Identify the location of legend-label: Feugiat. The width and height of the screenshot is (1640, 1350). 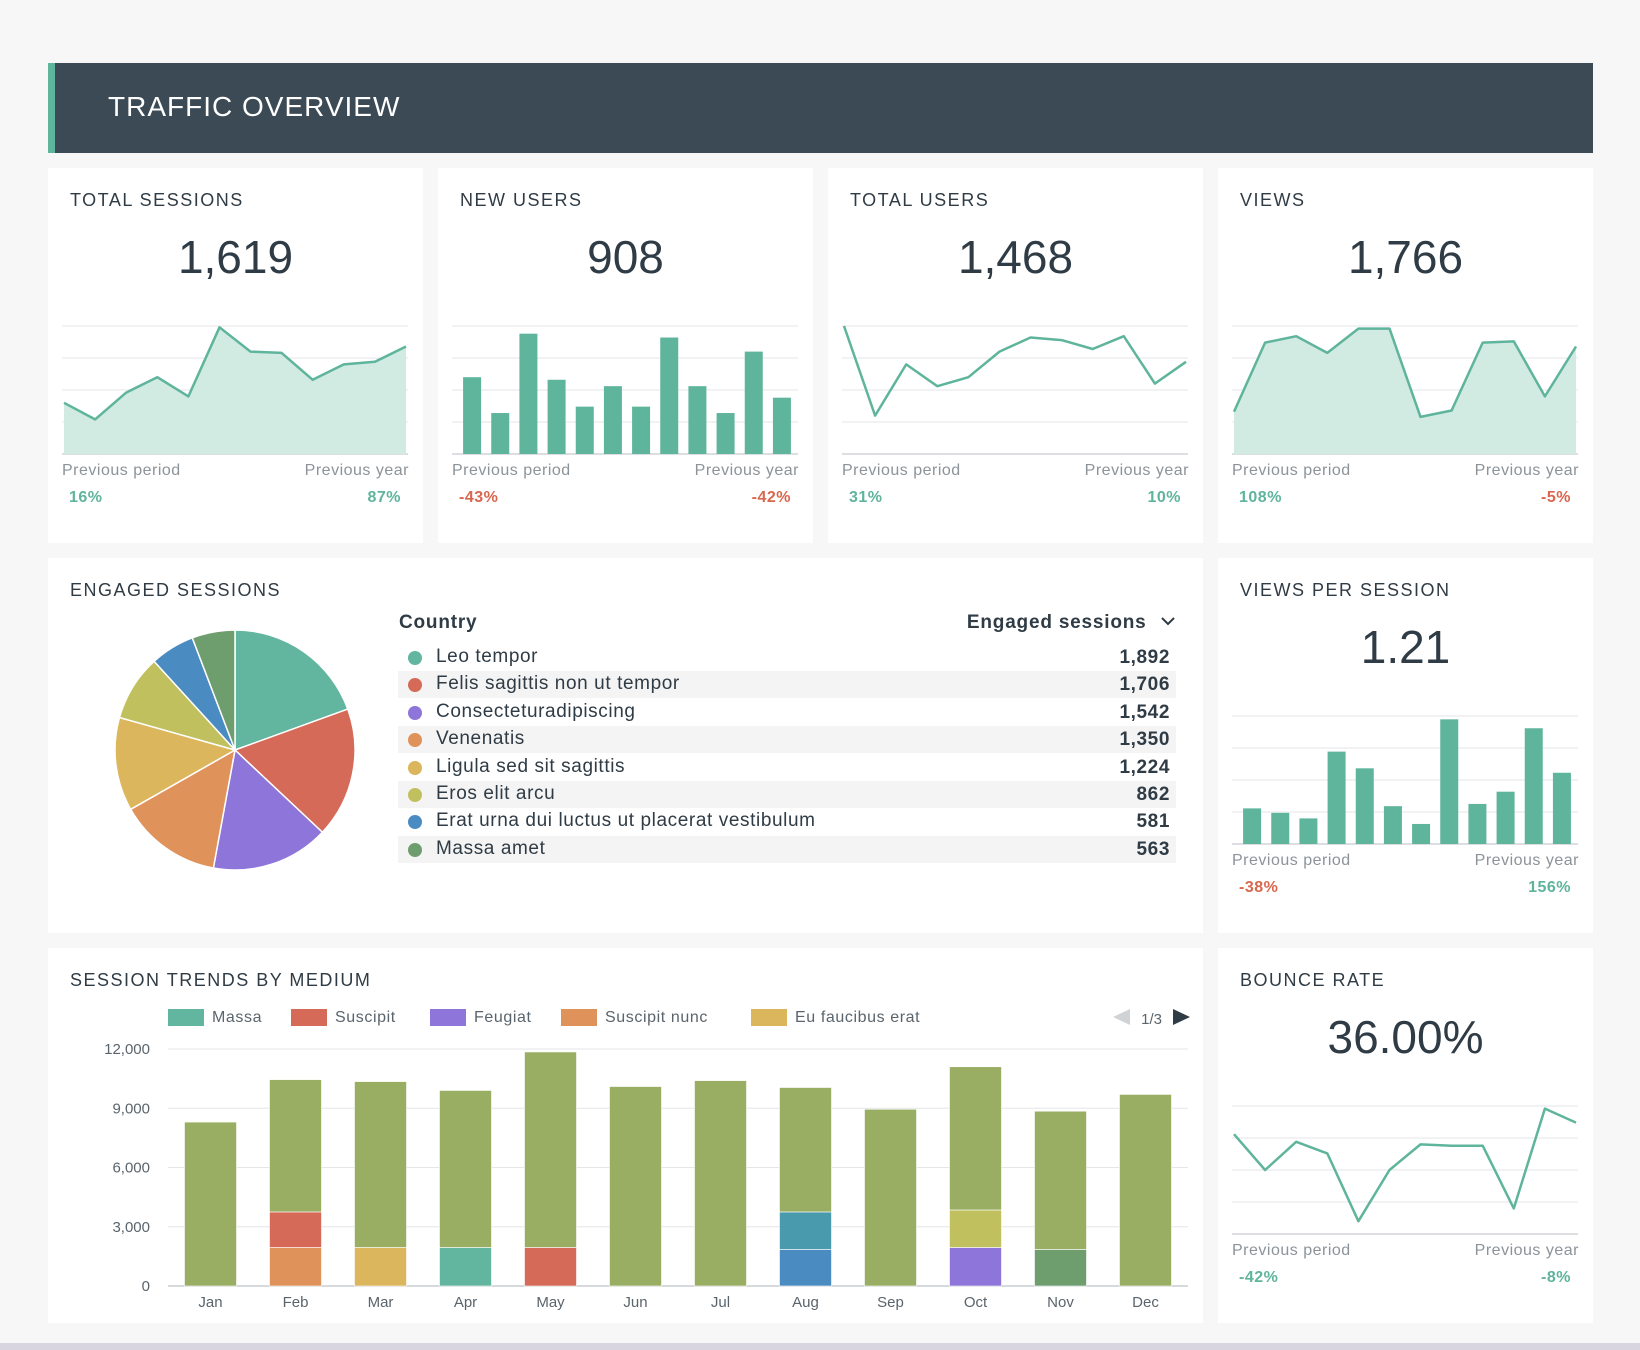
(503, 1017).